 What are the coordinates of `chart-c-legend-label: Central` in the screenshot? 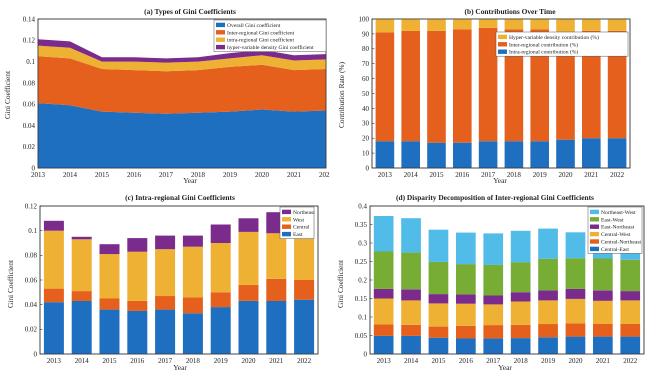 It's located at (301, 228).